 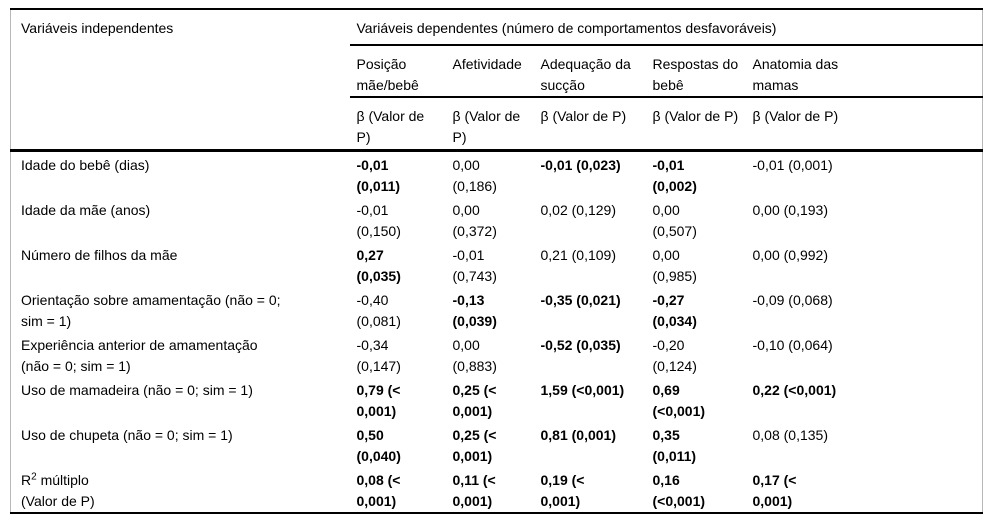 I want to click on value-cell: 0,79 (< 0,001), so click(x=378, y=400).